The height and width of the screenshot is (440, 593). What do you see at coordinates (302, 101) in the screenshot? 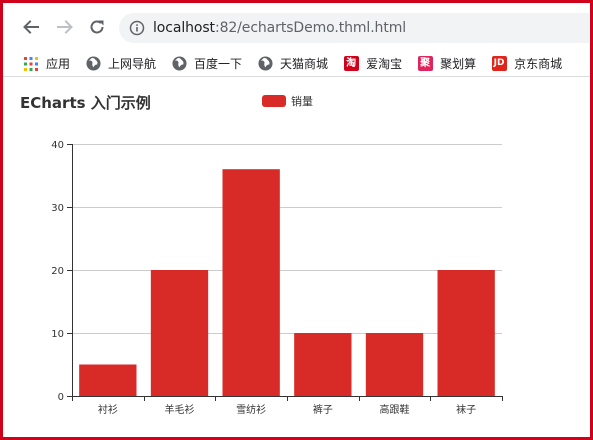
I see `legend-label: 销量` at bounding box center [302, 101].